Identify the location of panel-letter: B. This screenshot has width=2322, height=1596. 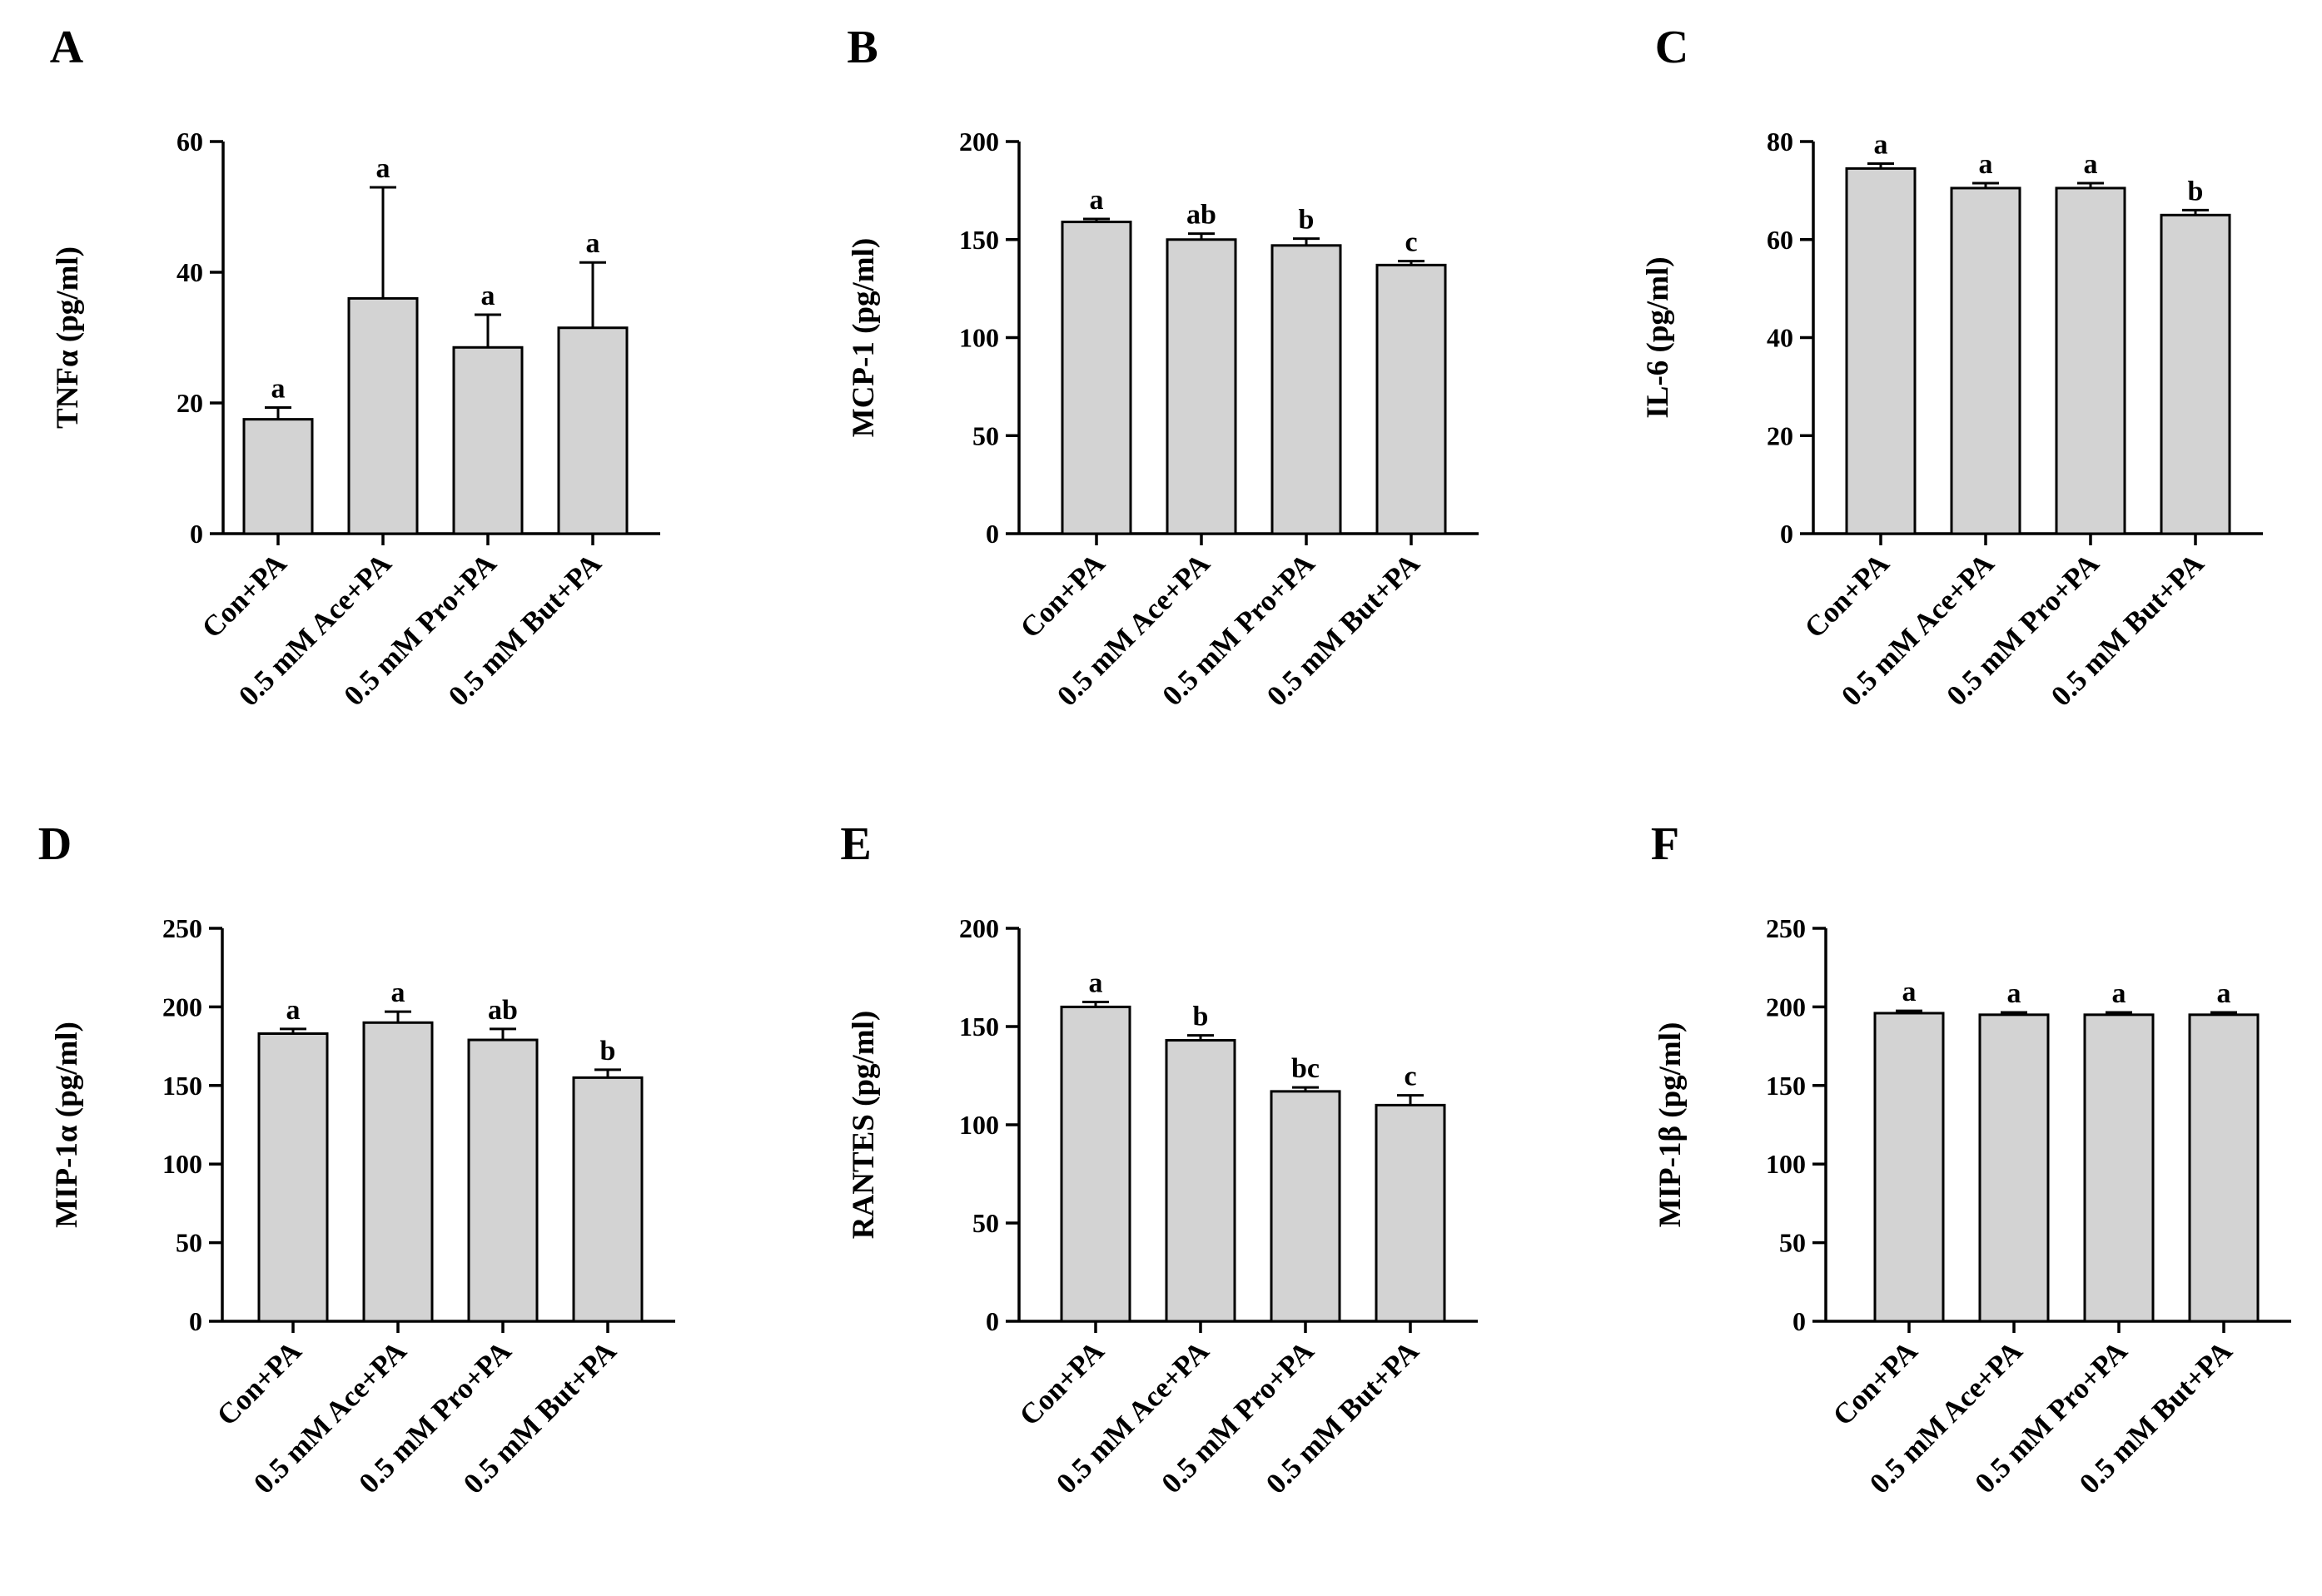
(862, 47).